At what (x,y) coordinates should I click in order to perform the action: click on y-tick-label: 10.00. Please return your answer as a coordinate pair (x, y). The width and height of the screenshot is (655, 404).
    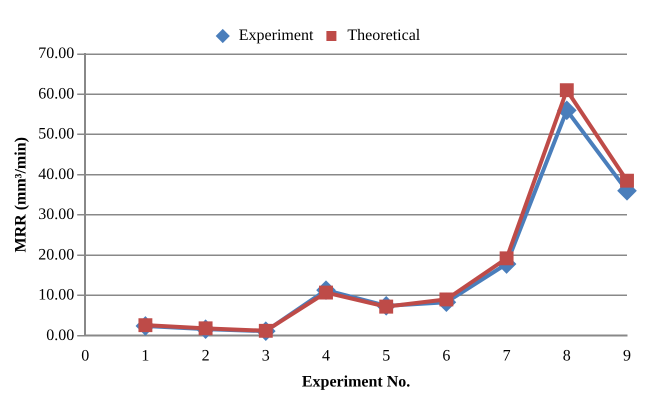
    Looking at the image, I should click on (56, 295).